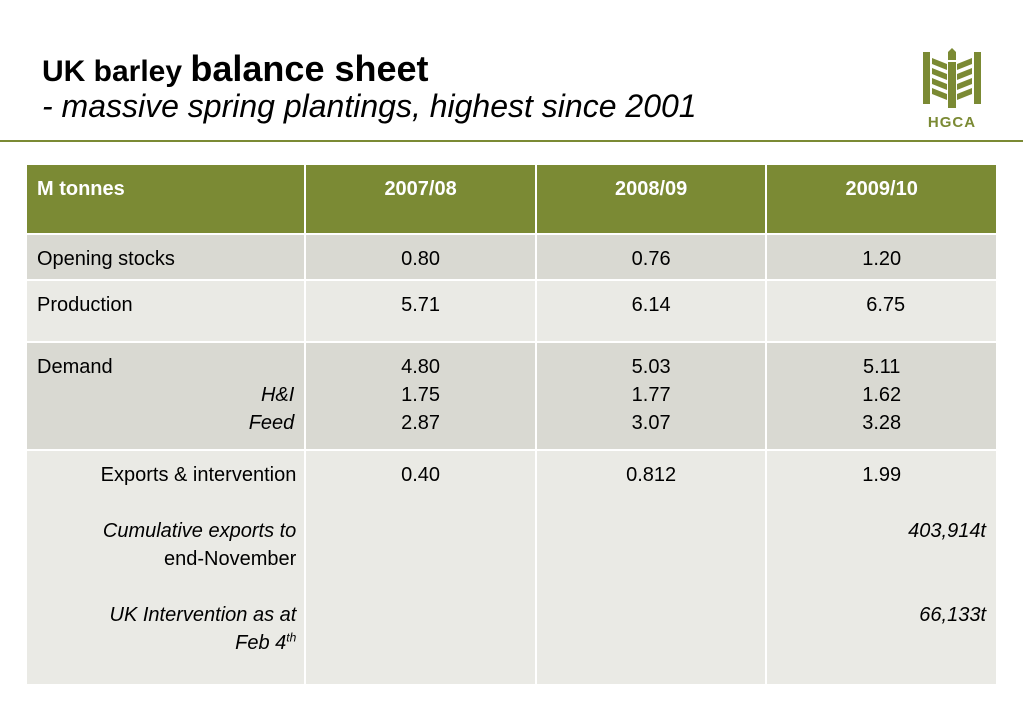 This screenshot has height=708, width=1023. Describe the element at coordinates (420, 257) in the screenshot. I see `opening-value-1: 0.80` at that location.